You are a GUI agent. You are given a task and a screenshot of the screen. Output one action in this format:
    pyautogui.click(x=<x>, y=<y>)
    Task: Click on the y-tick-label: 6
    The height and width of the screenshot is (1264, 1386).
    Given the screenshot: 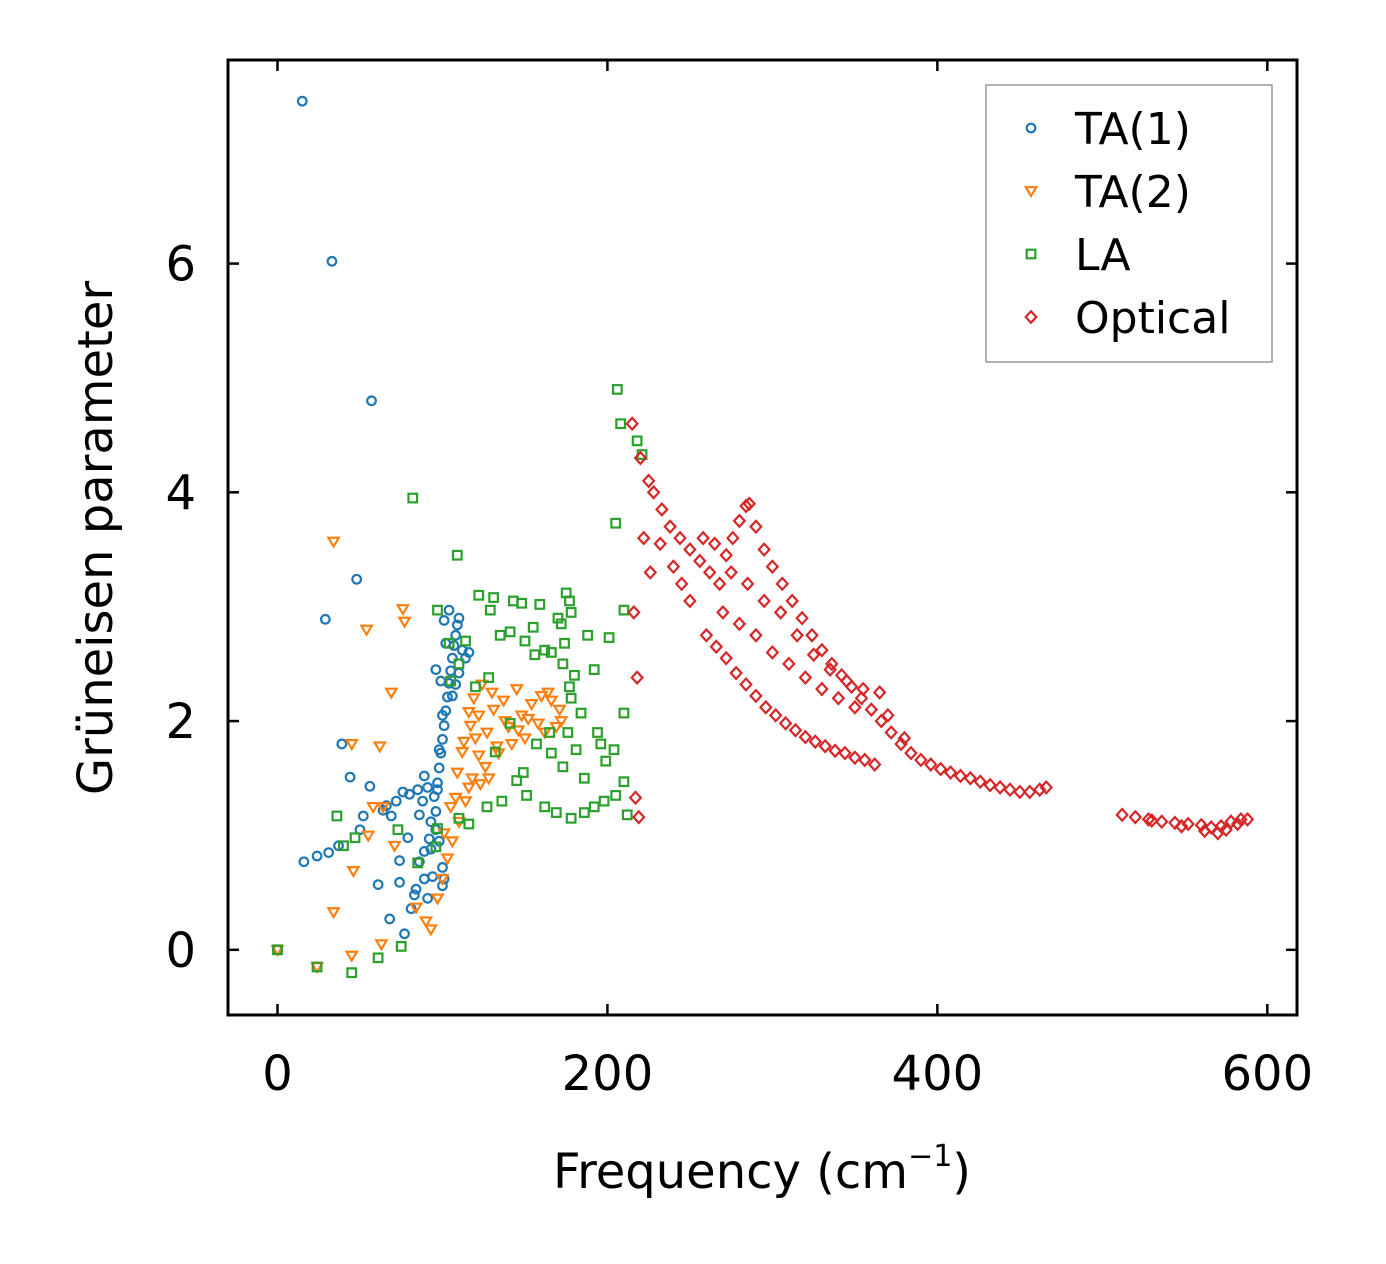 What is the action you would take?
    pyautogui.click(x=180, y=265)
    